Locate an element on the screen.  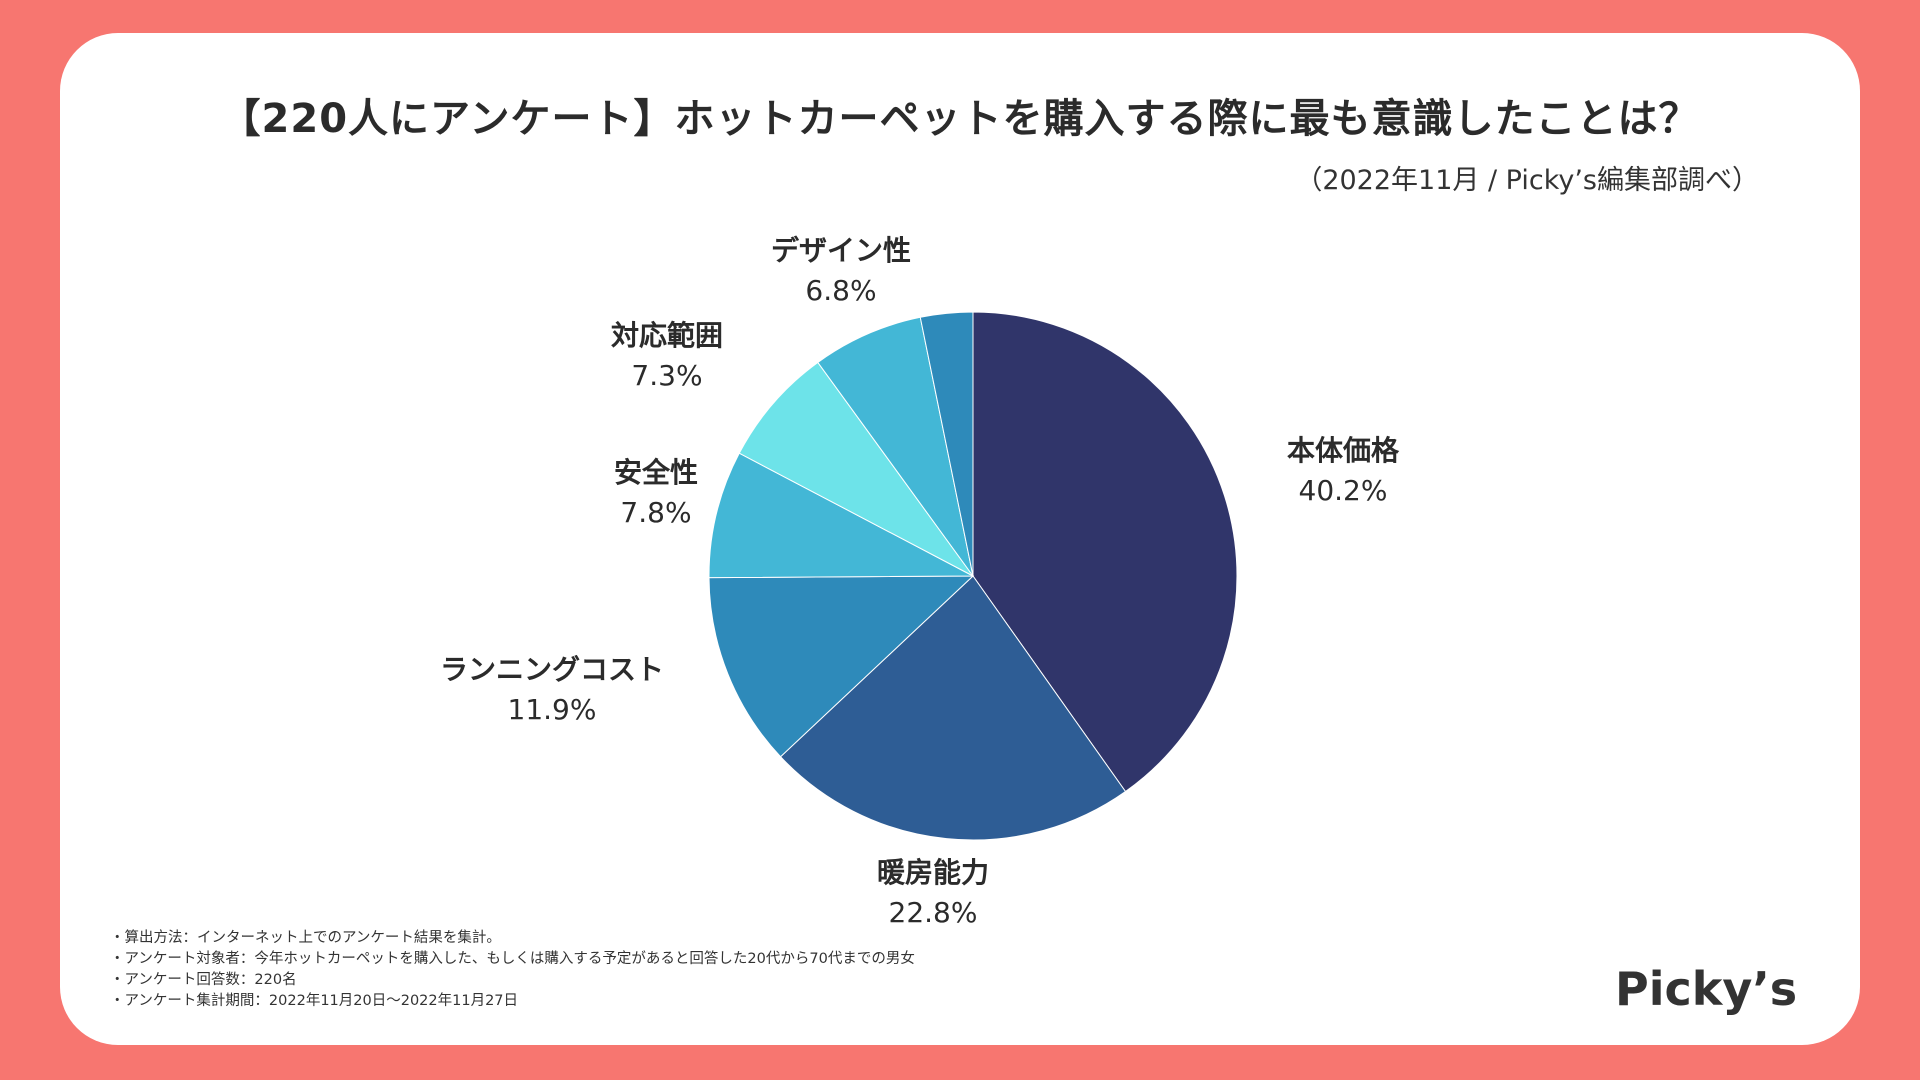
slice-heating is located at coordinates (953, 708).